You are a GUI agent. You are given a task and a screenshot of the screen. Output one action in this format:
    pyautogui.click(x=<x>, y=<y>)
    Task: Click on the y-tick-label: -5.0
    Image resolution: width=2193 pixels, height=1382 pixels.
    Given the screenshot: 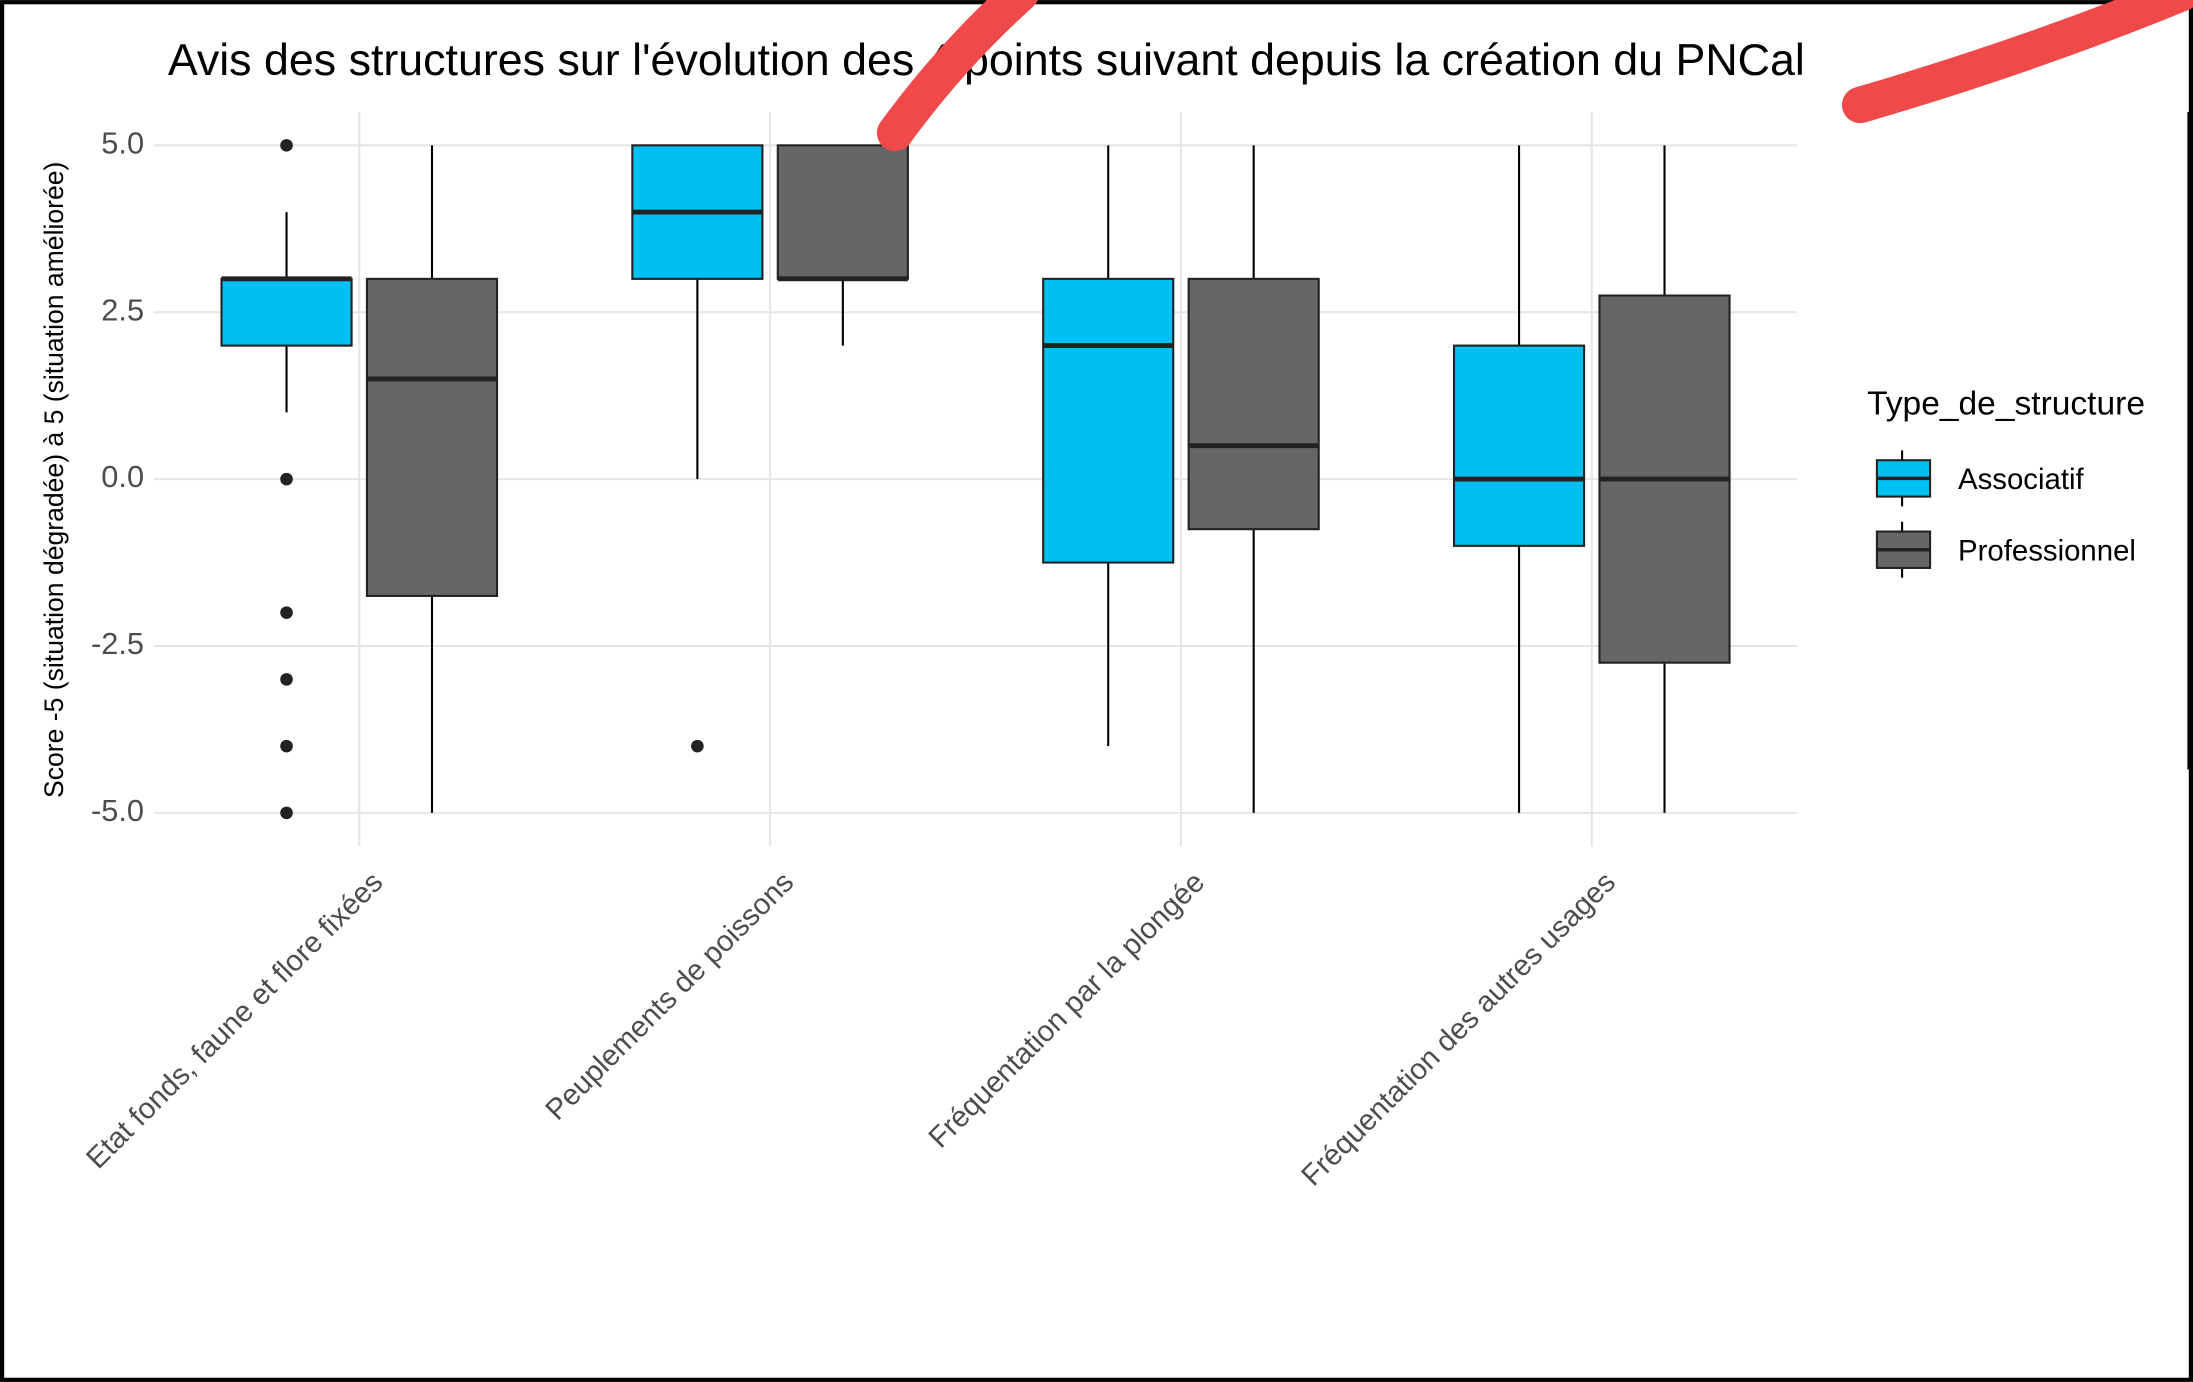 What is the action you would take?
    pyautogui.click(x=117, y=810)
    